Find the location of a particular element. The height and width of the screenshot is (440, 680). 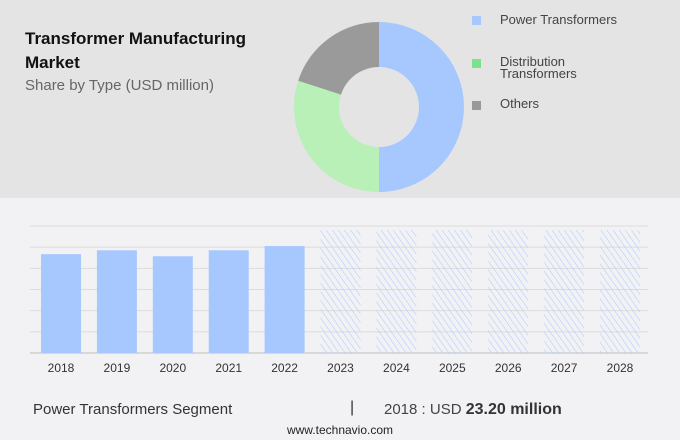

forecast-bar-2026 is located at coordinates (508, 291).